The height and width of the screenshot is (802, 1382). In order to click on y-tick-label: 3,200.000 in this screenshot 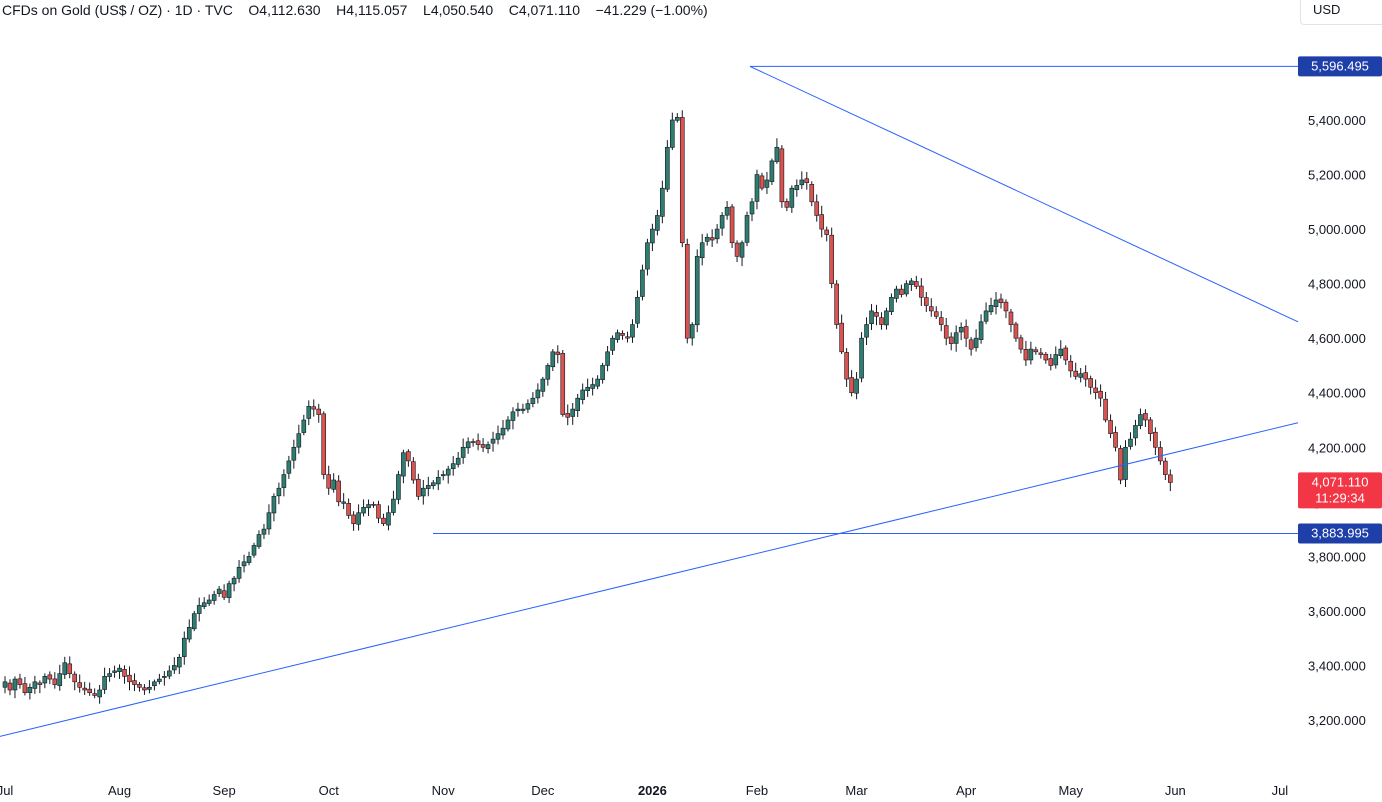, I will do `click(1337, 720)`.